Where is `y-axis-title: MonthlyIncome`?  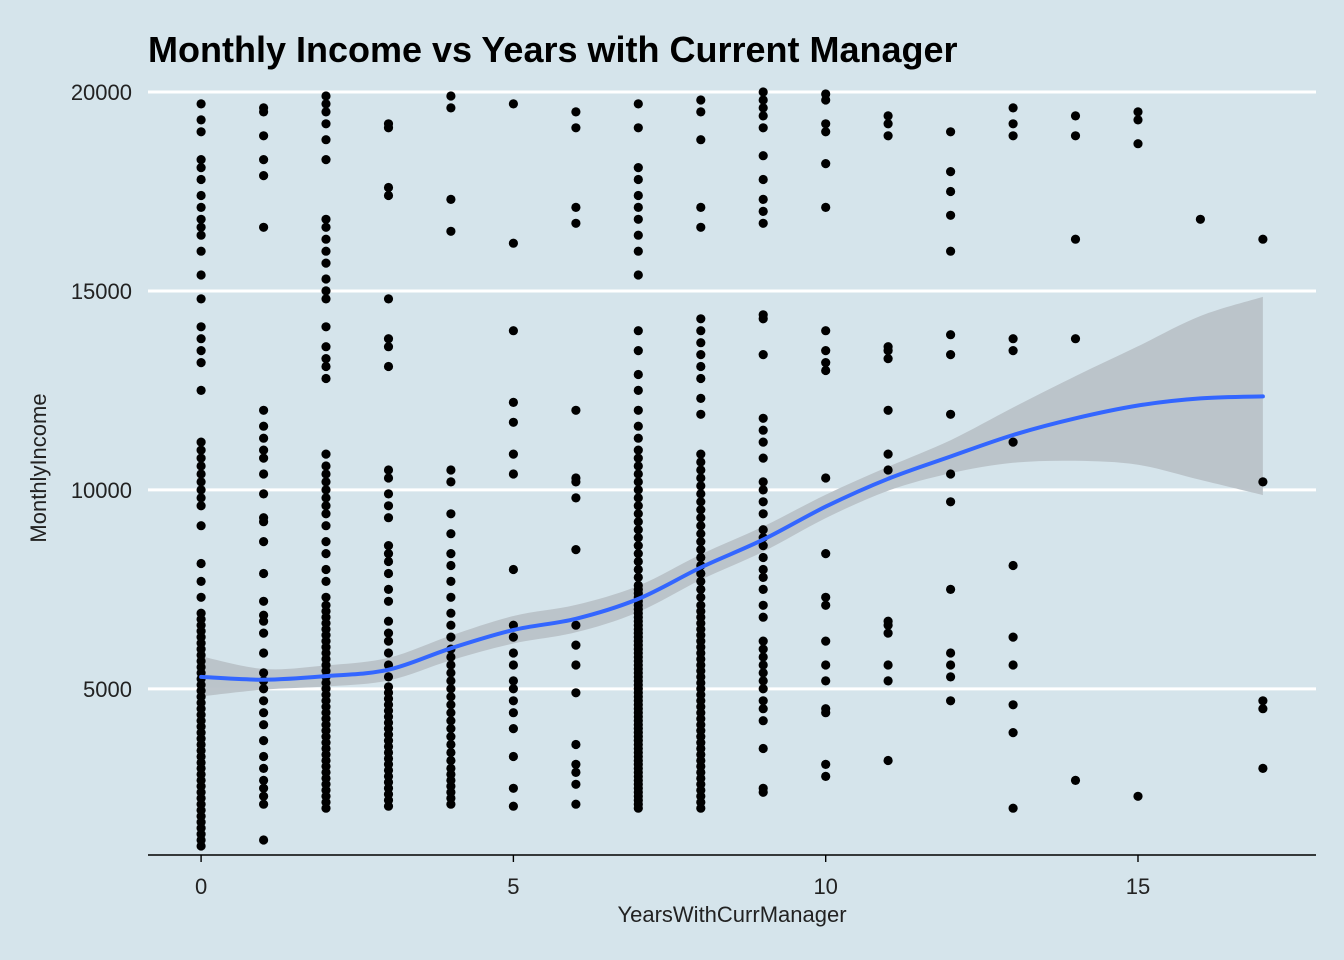
y-axis-title: MonthlyIncome is located at coordinates (38, 467).